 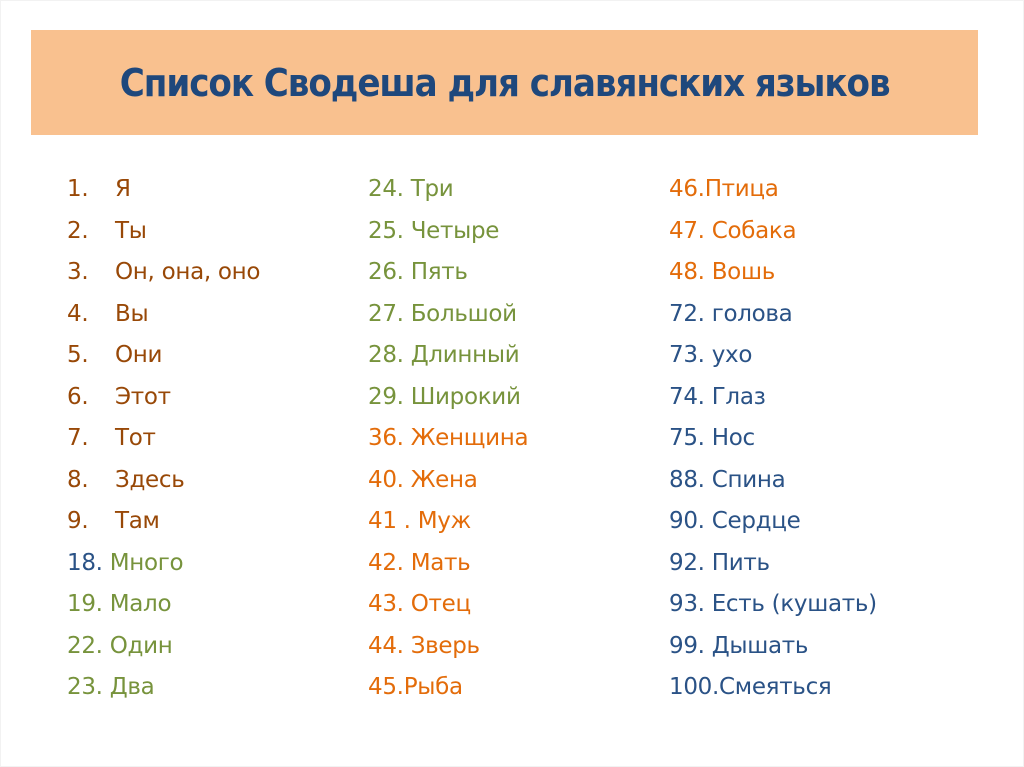 What do you see at coordinates (88, 687) in the screenshot?
I see `item-number: 23.` at bounding box center [88, 687].